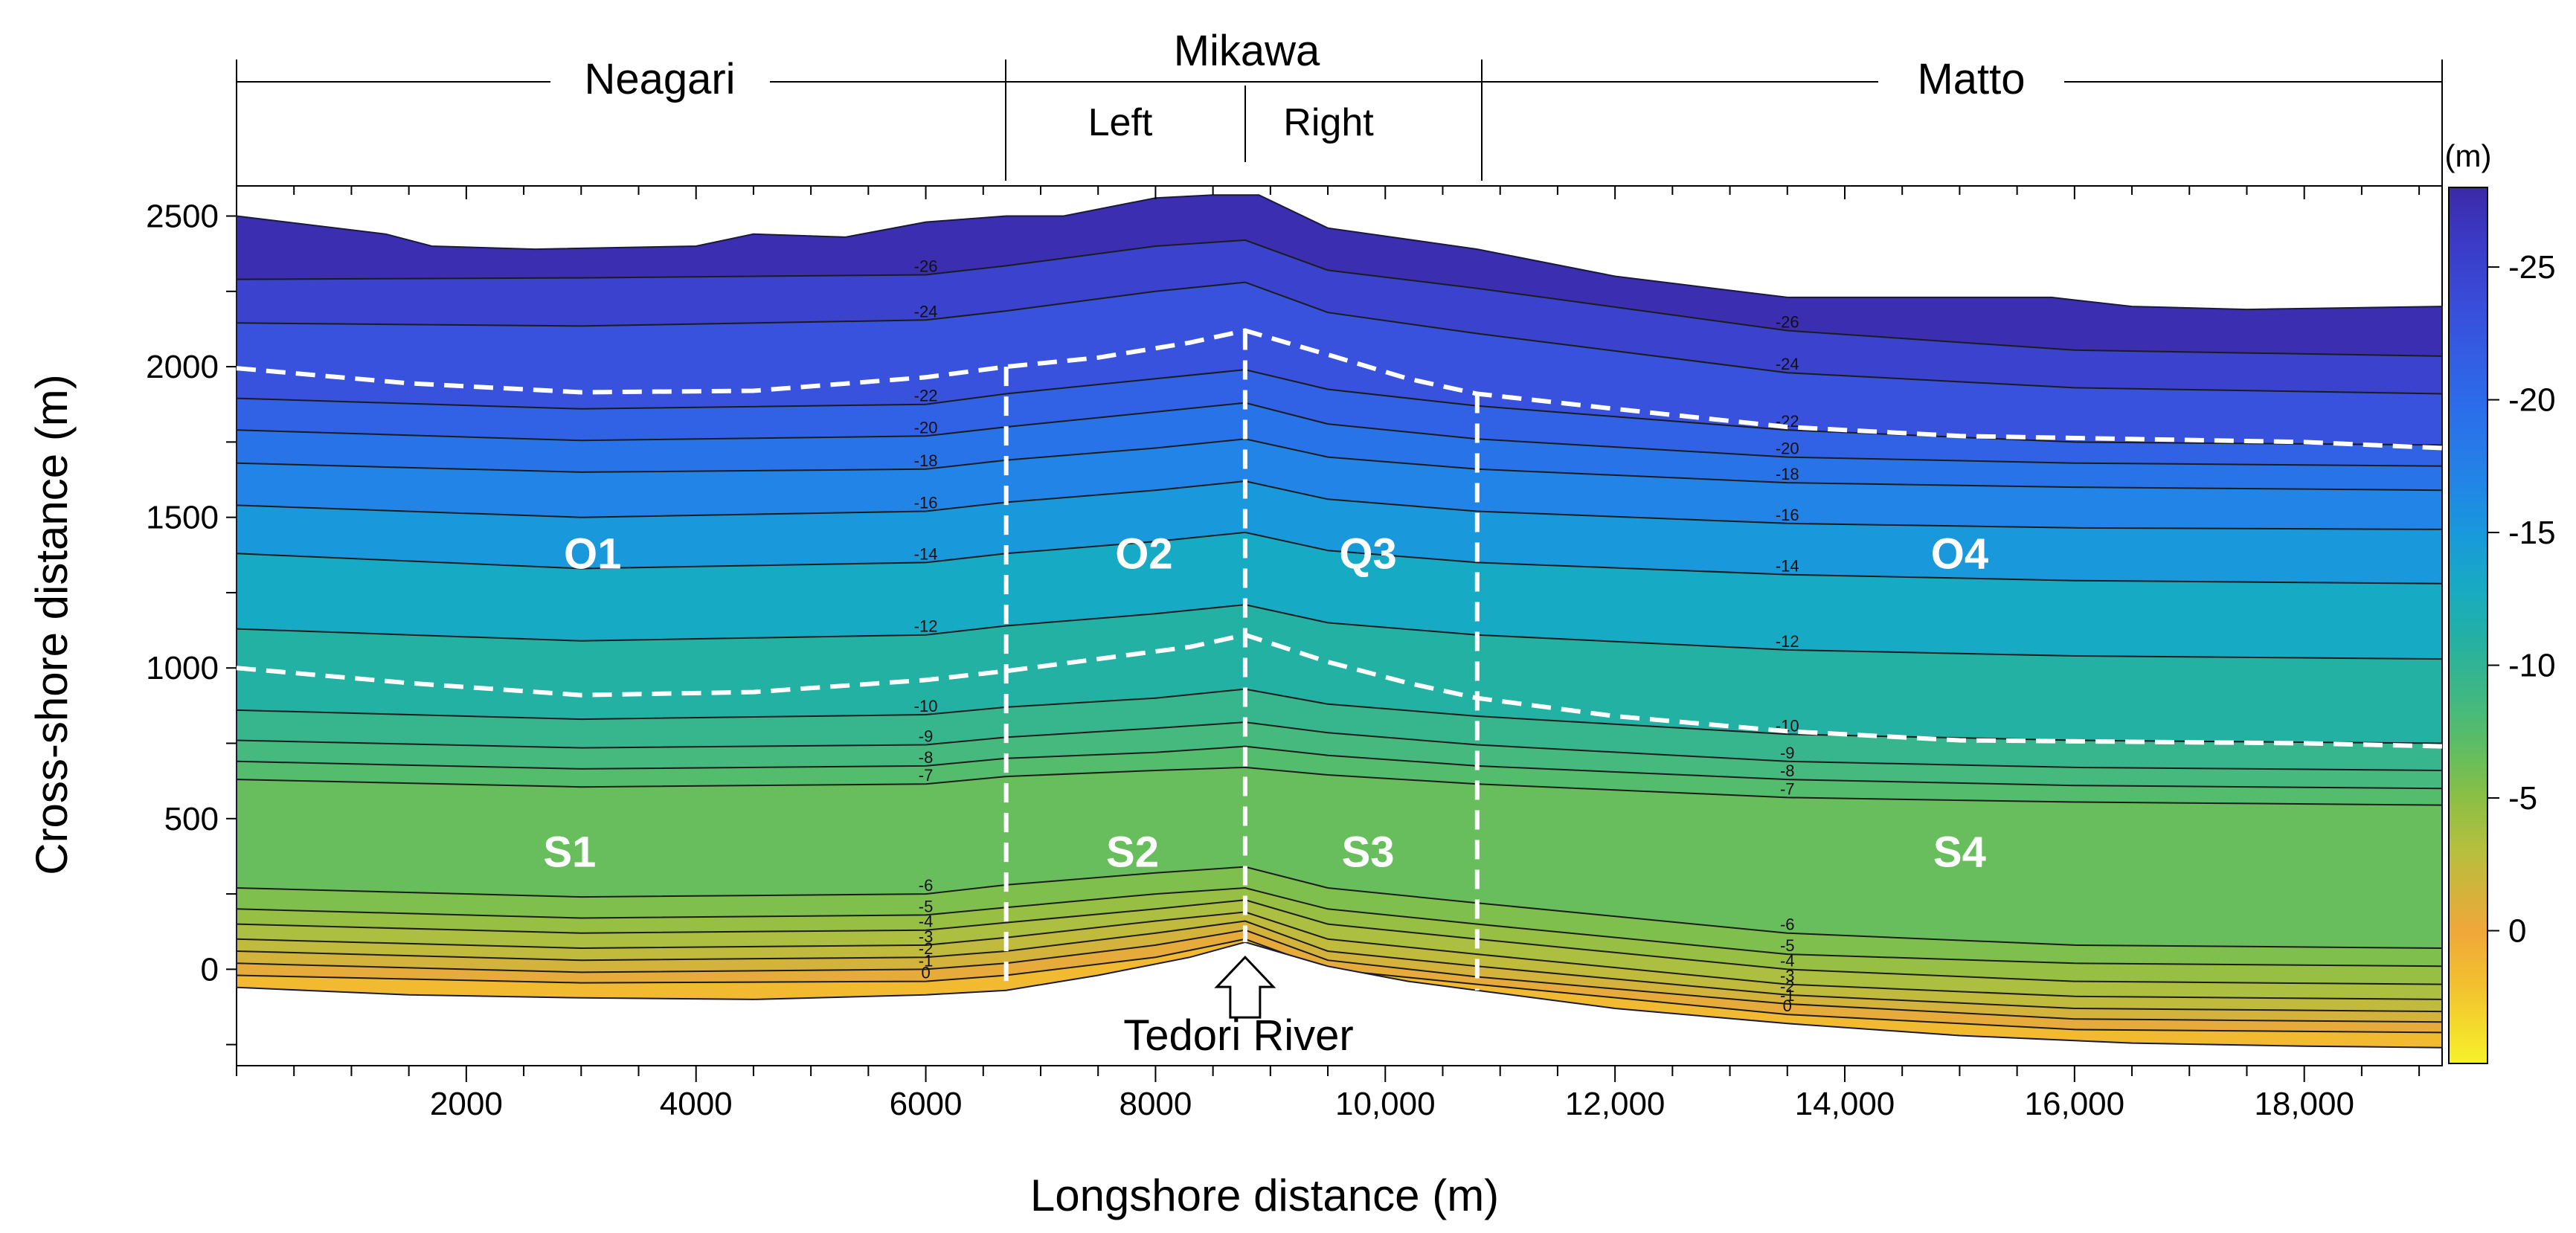 The image size is (2576, 1233). Describe the element at coordinates (1971, 79) in the screenshot. I see `zone-label-matto: Matto` at that location.